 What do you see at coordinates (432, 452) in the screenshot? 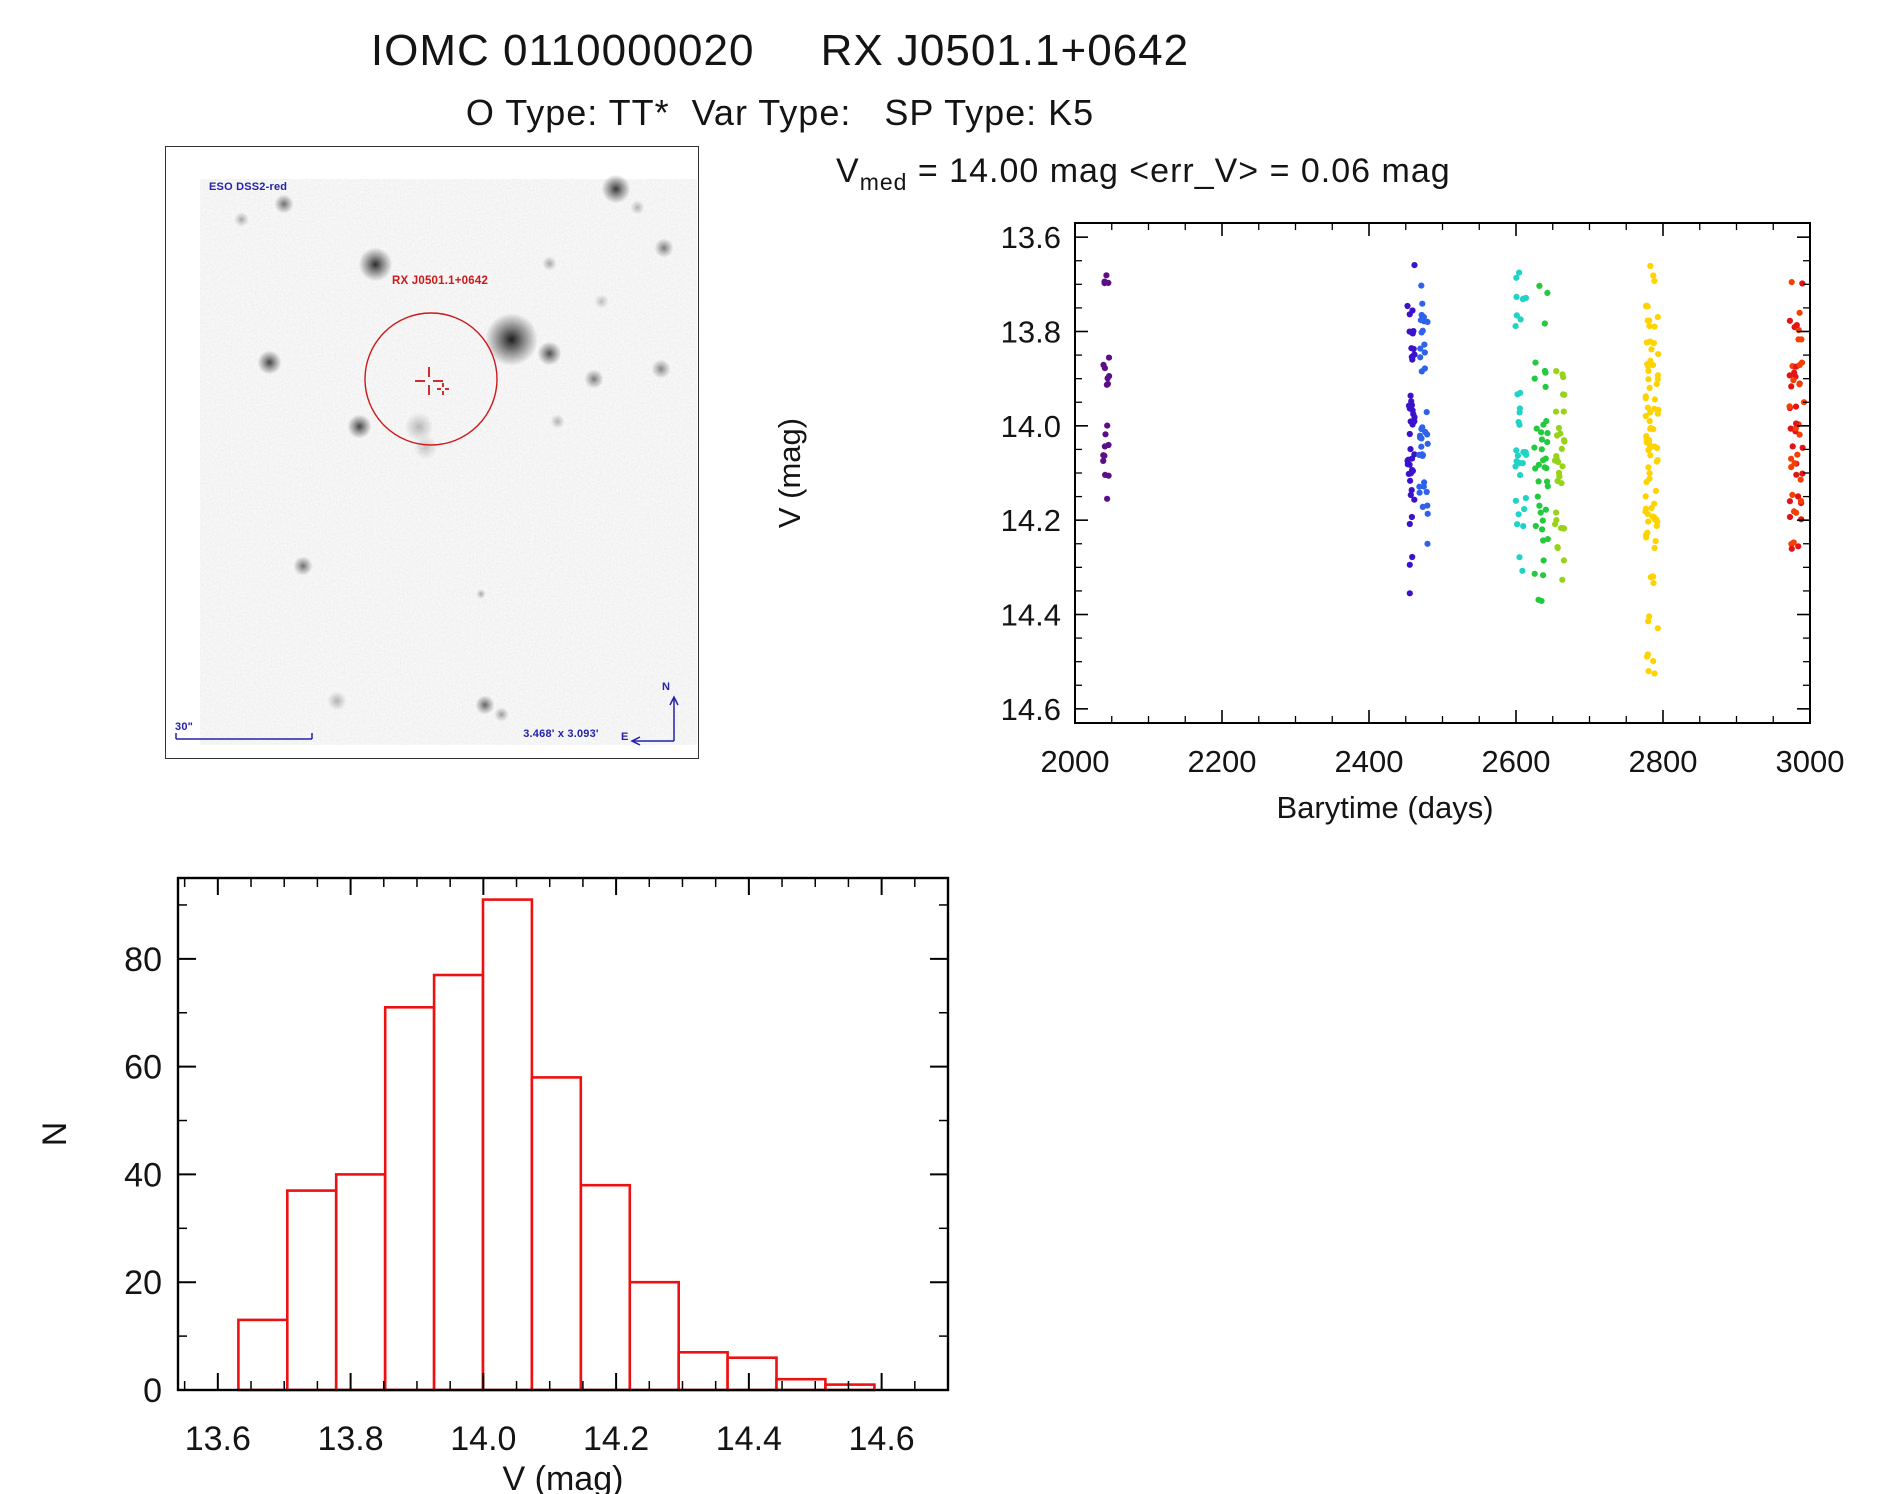
I see `star-field` at bounding box center [432, 452].